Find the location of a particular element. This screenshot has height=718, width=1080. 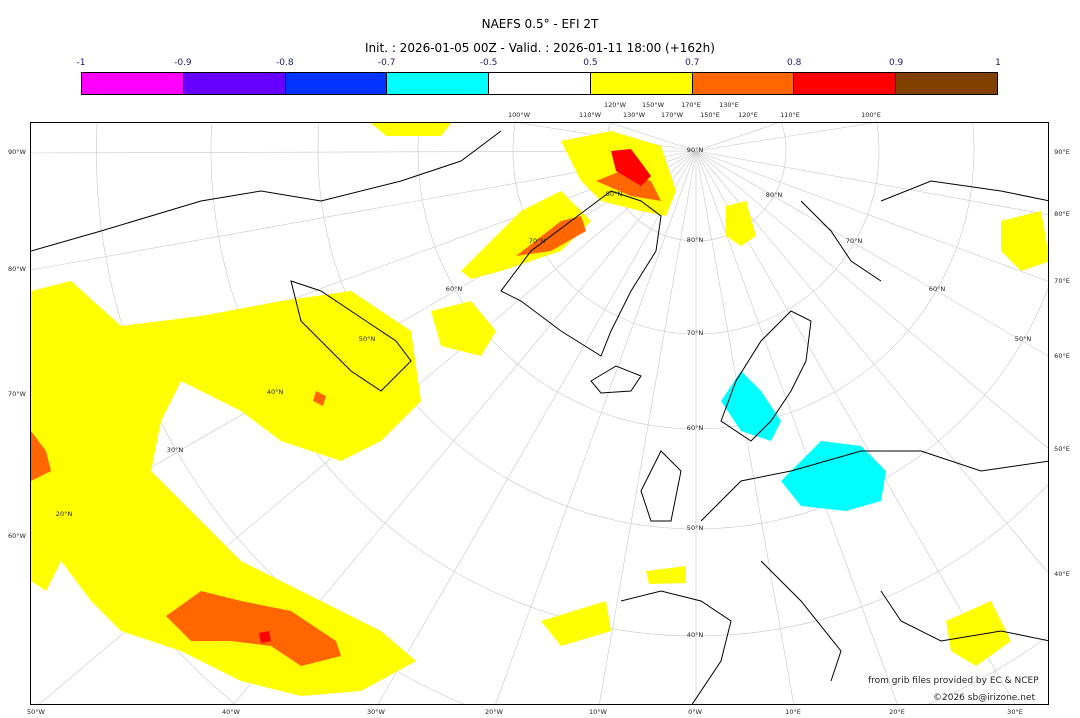

colorbar-tick: 0.8 is located at coordinates (794, 63).